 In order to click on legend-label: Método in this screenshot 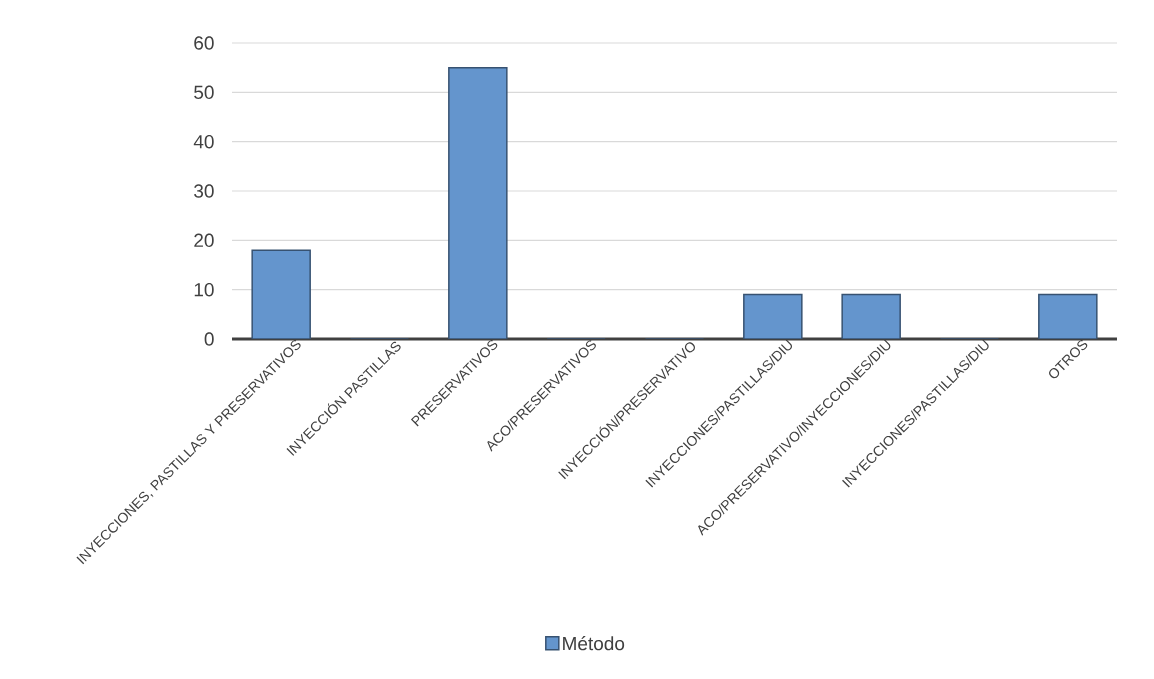, I will do `click(594, 643)`.